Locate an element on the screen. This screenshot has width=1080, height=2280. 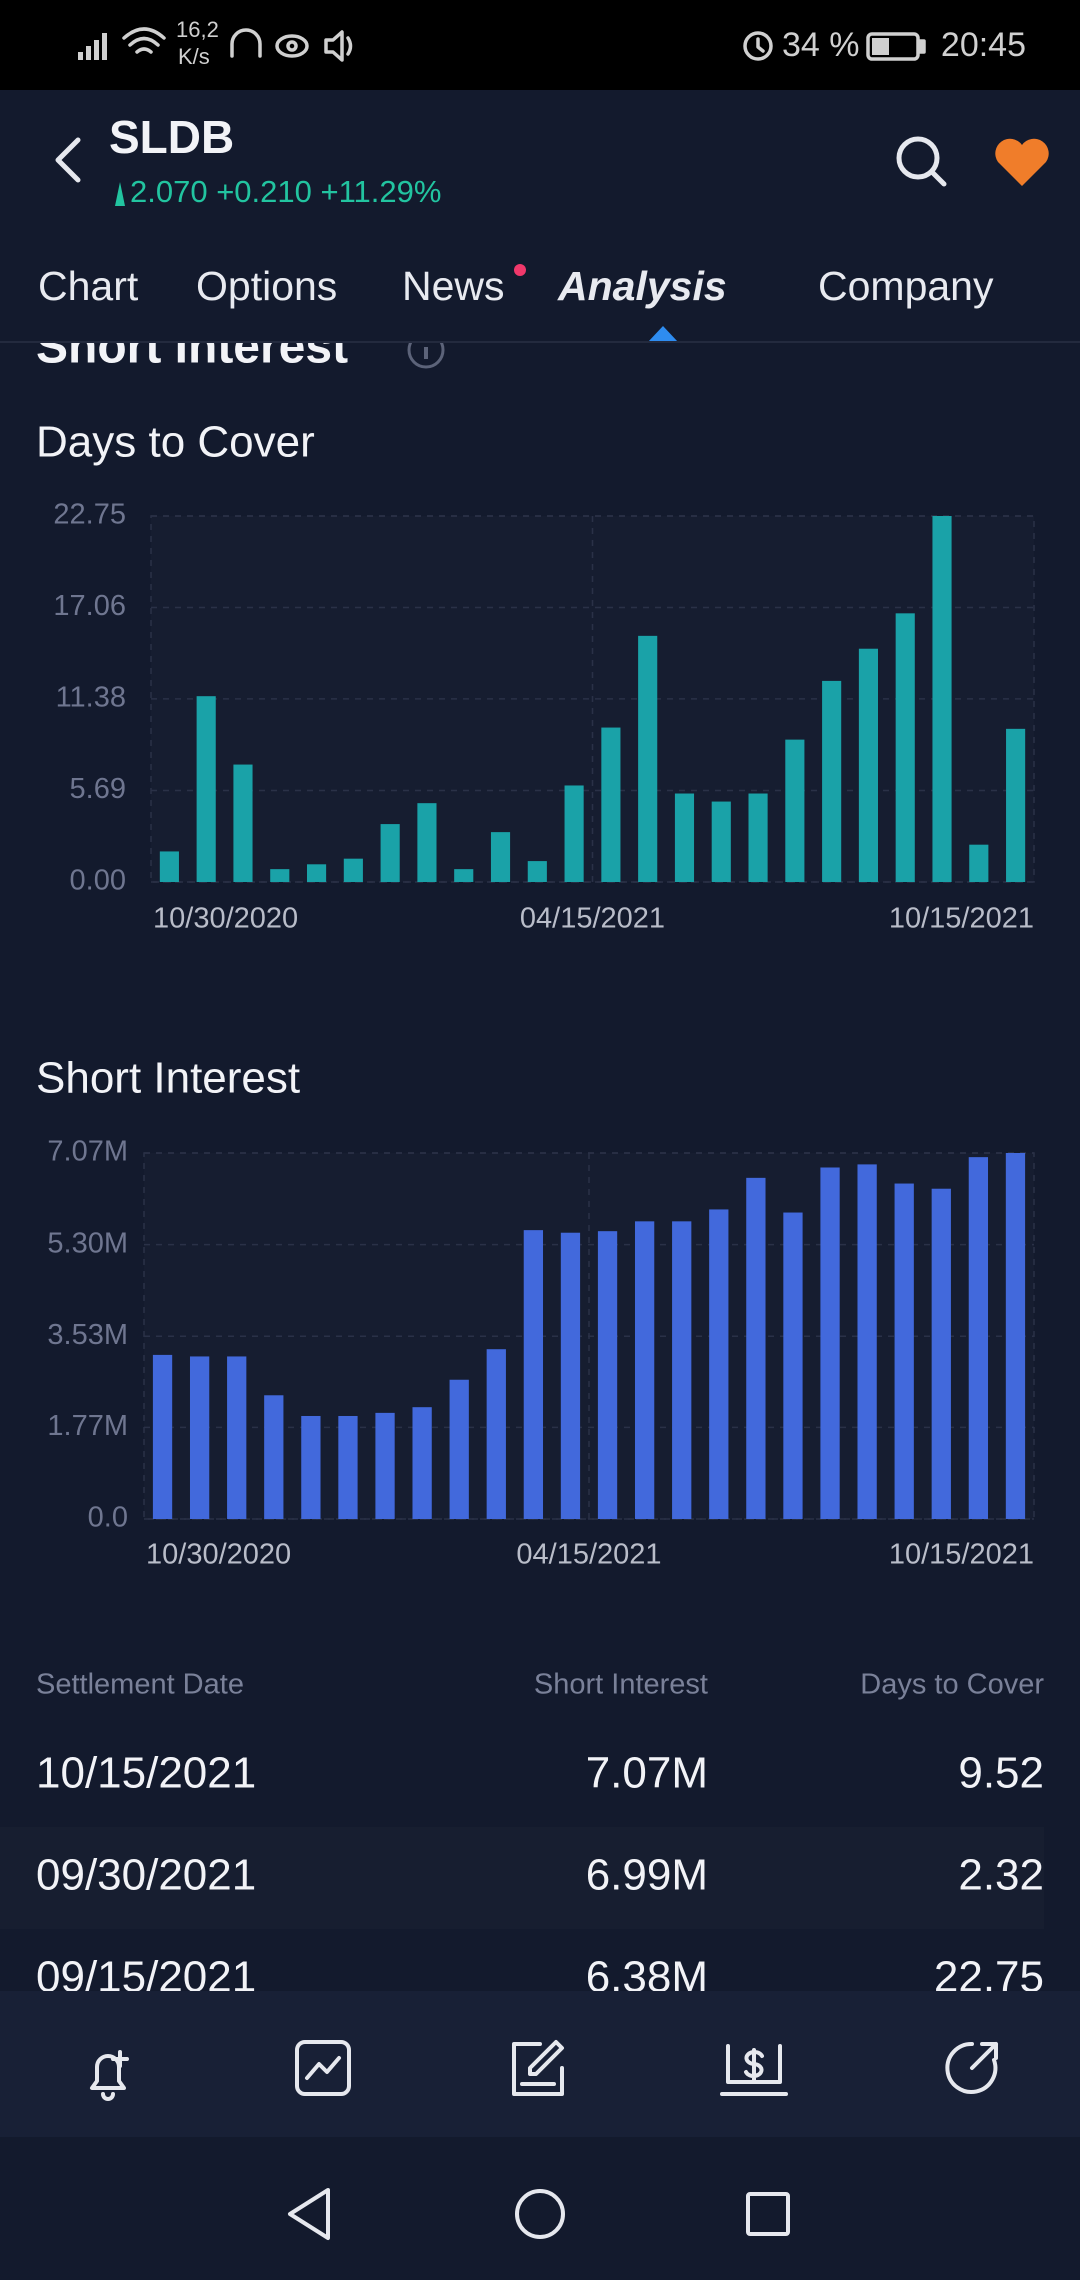
change: +0.210 is located at coordinates (264, 191).